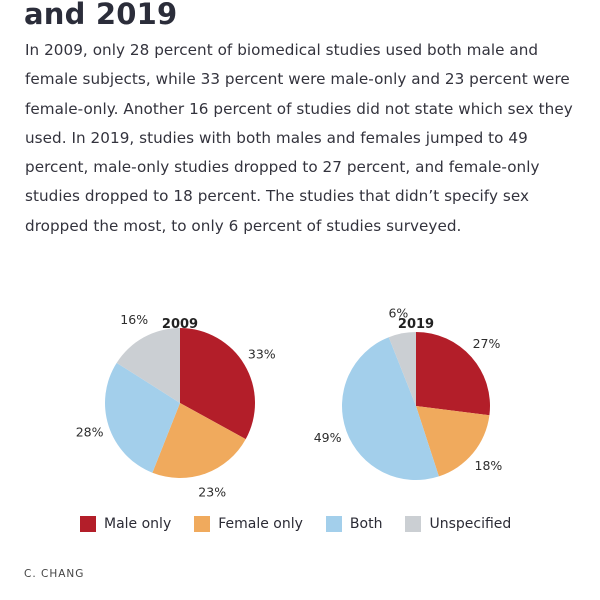 The image size is (600, 600). Describe the element at coordinates (90, 431) in the screenshot. I see `pie-data-label: 28%` at that location.